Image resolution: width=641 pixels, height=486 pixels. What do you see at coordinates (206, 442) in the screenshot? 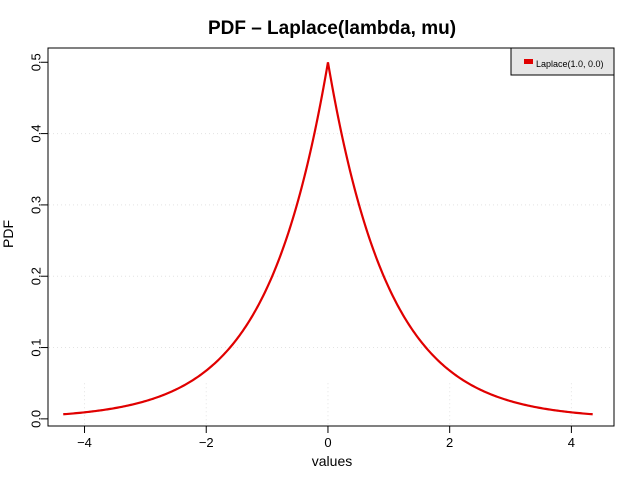
I see `x-tick-label: −2` at bounding box center [206, 442].